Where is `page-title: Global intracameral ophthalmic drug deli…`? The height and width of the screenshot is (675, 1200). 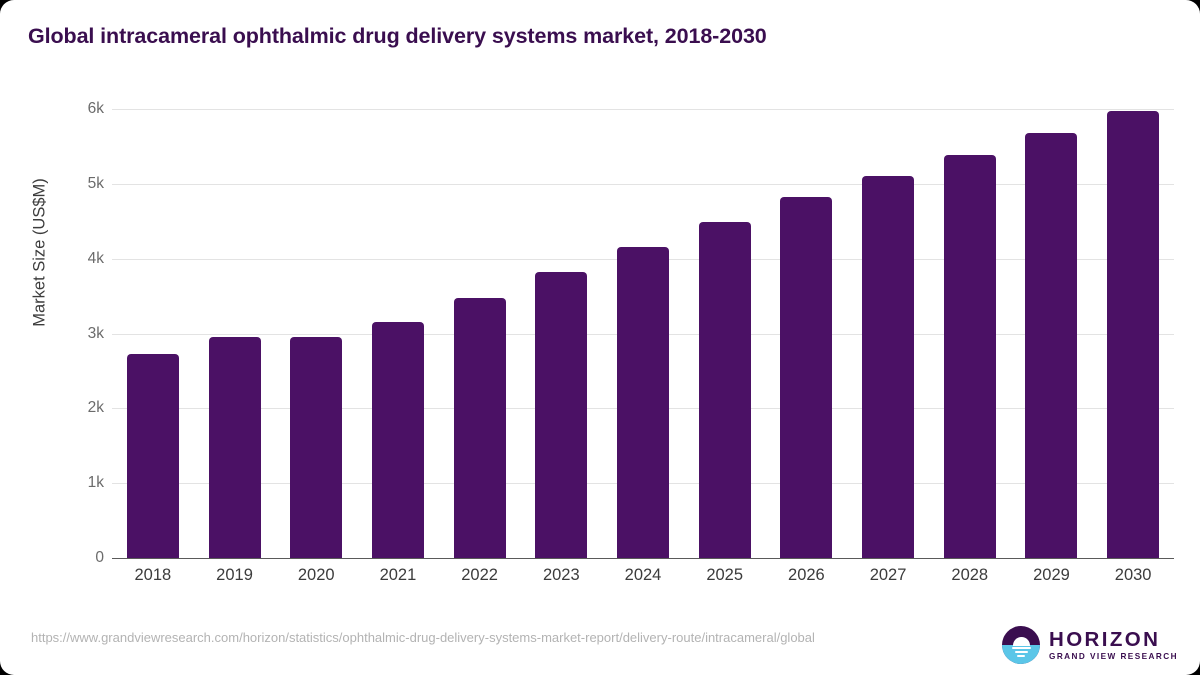 page-title: Global intracameral ophthalmic drug deli… is located at coordinates (397, 36).